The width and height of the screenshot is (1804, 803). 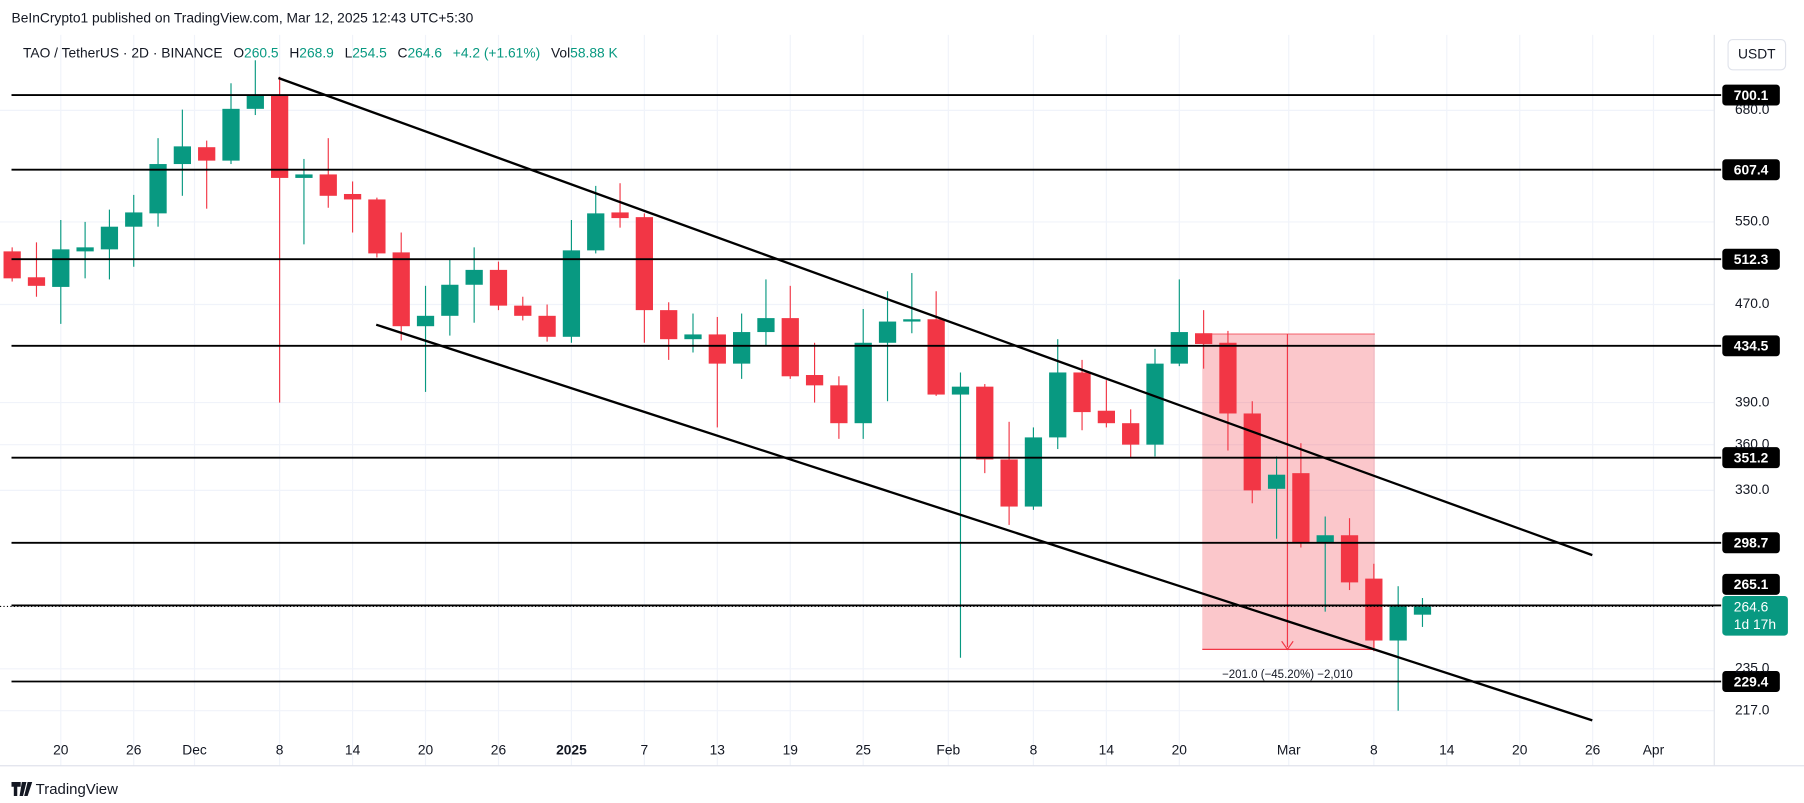 What do you see at coordinates (261, 52) in the screenshot?
I see `open-value: 260.5` at bounding box center [261, 52].